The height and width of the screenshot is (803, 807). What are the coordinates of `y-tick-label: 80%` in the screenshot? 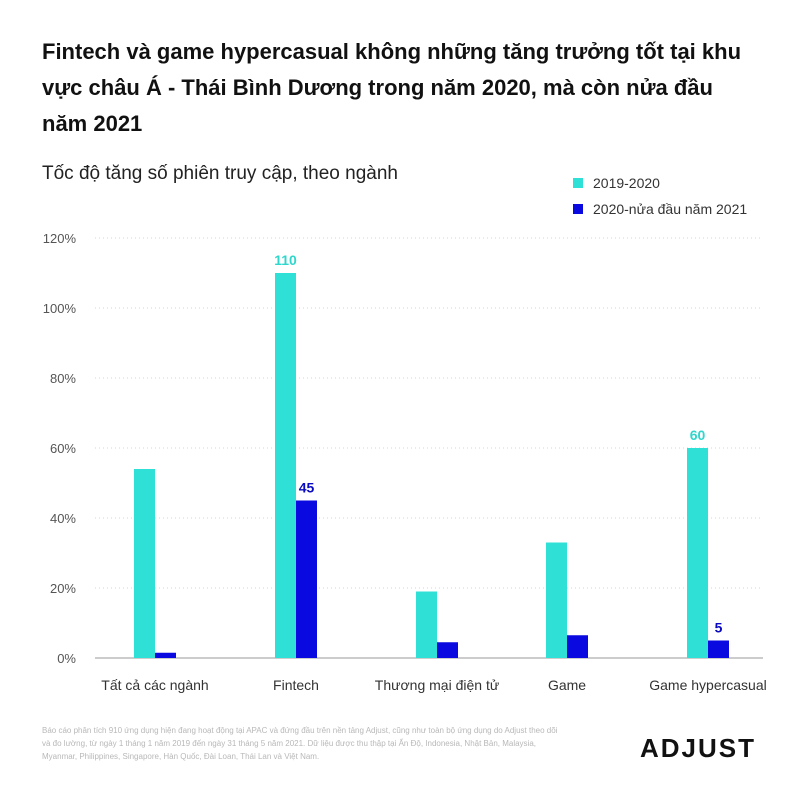 It's located at (63, 378).